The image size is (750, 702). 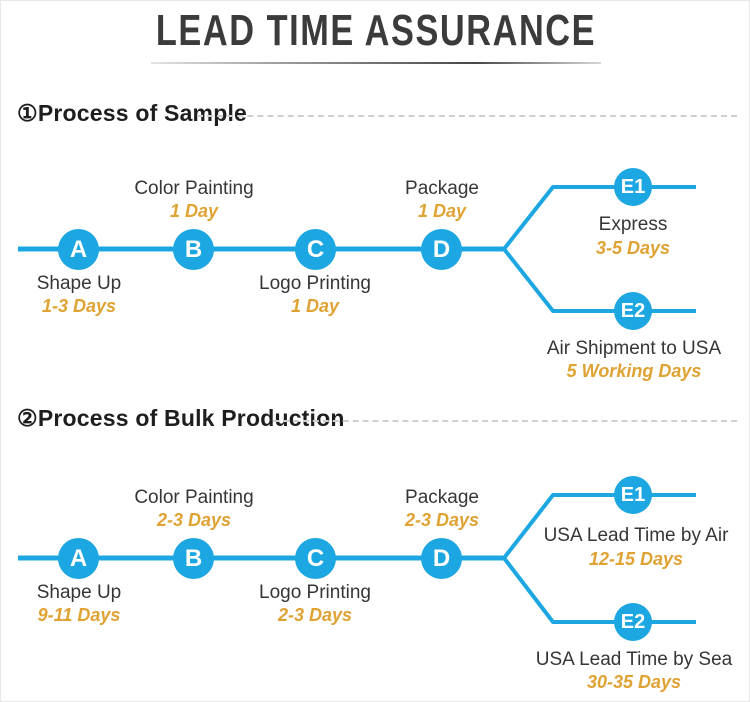 I want to click on bulk-node-A: A, so click(x=78, y=558).